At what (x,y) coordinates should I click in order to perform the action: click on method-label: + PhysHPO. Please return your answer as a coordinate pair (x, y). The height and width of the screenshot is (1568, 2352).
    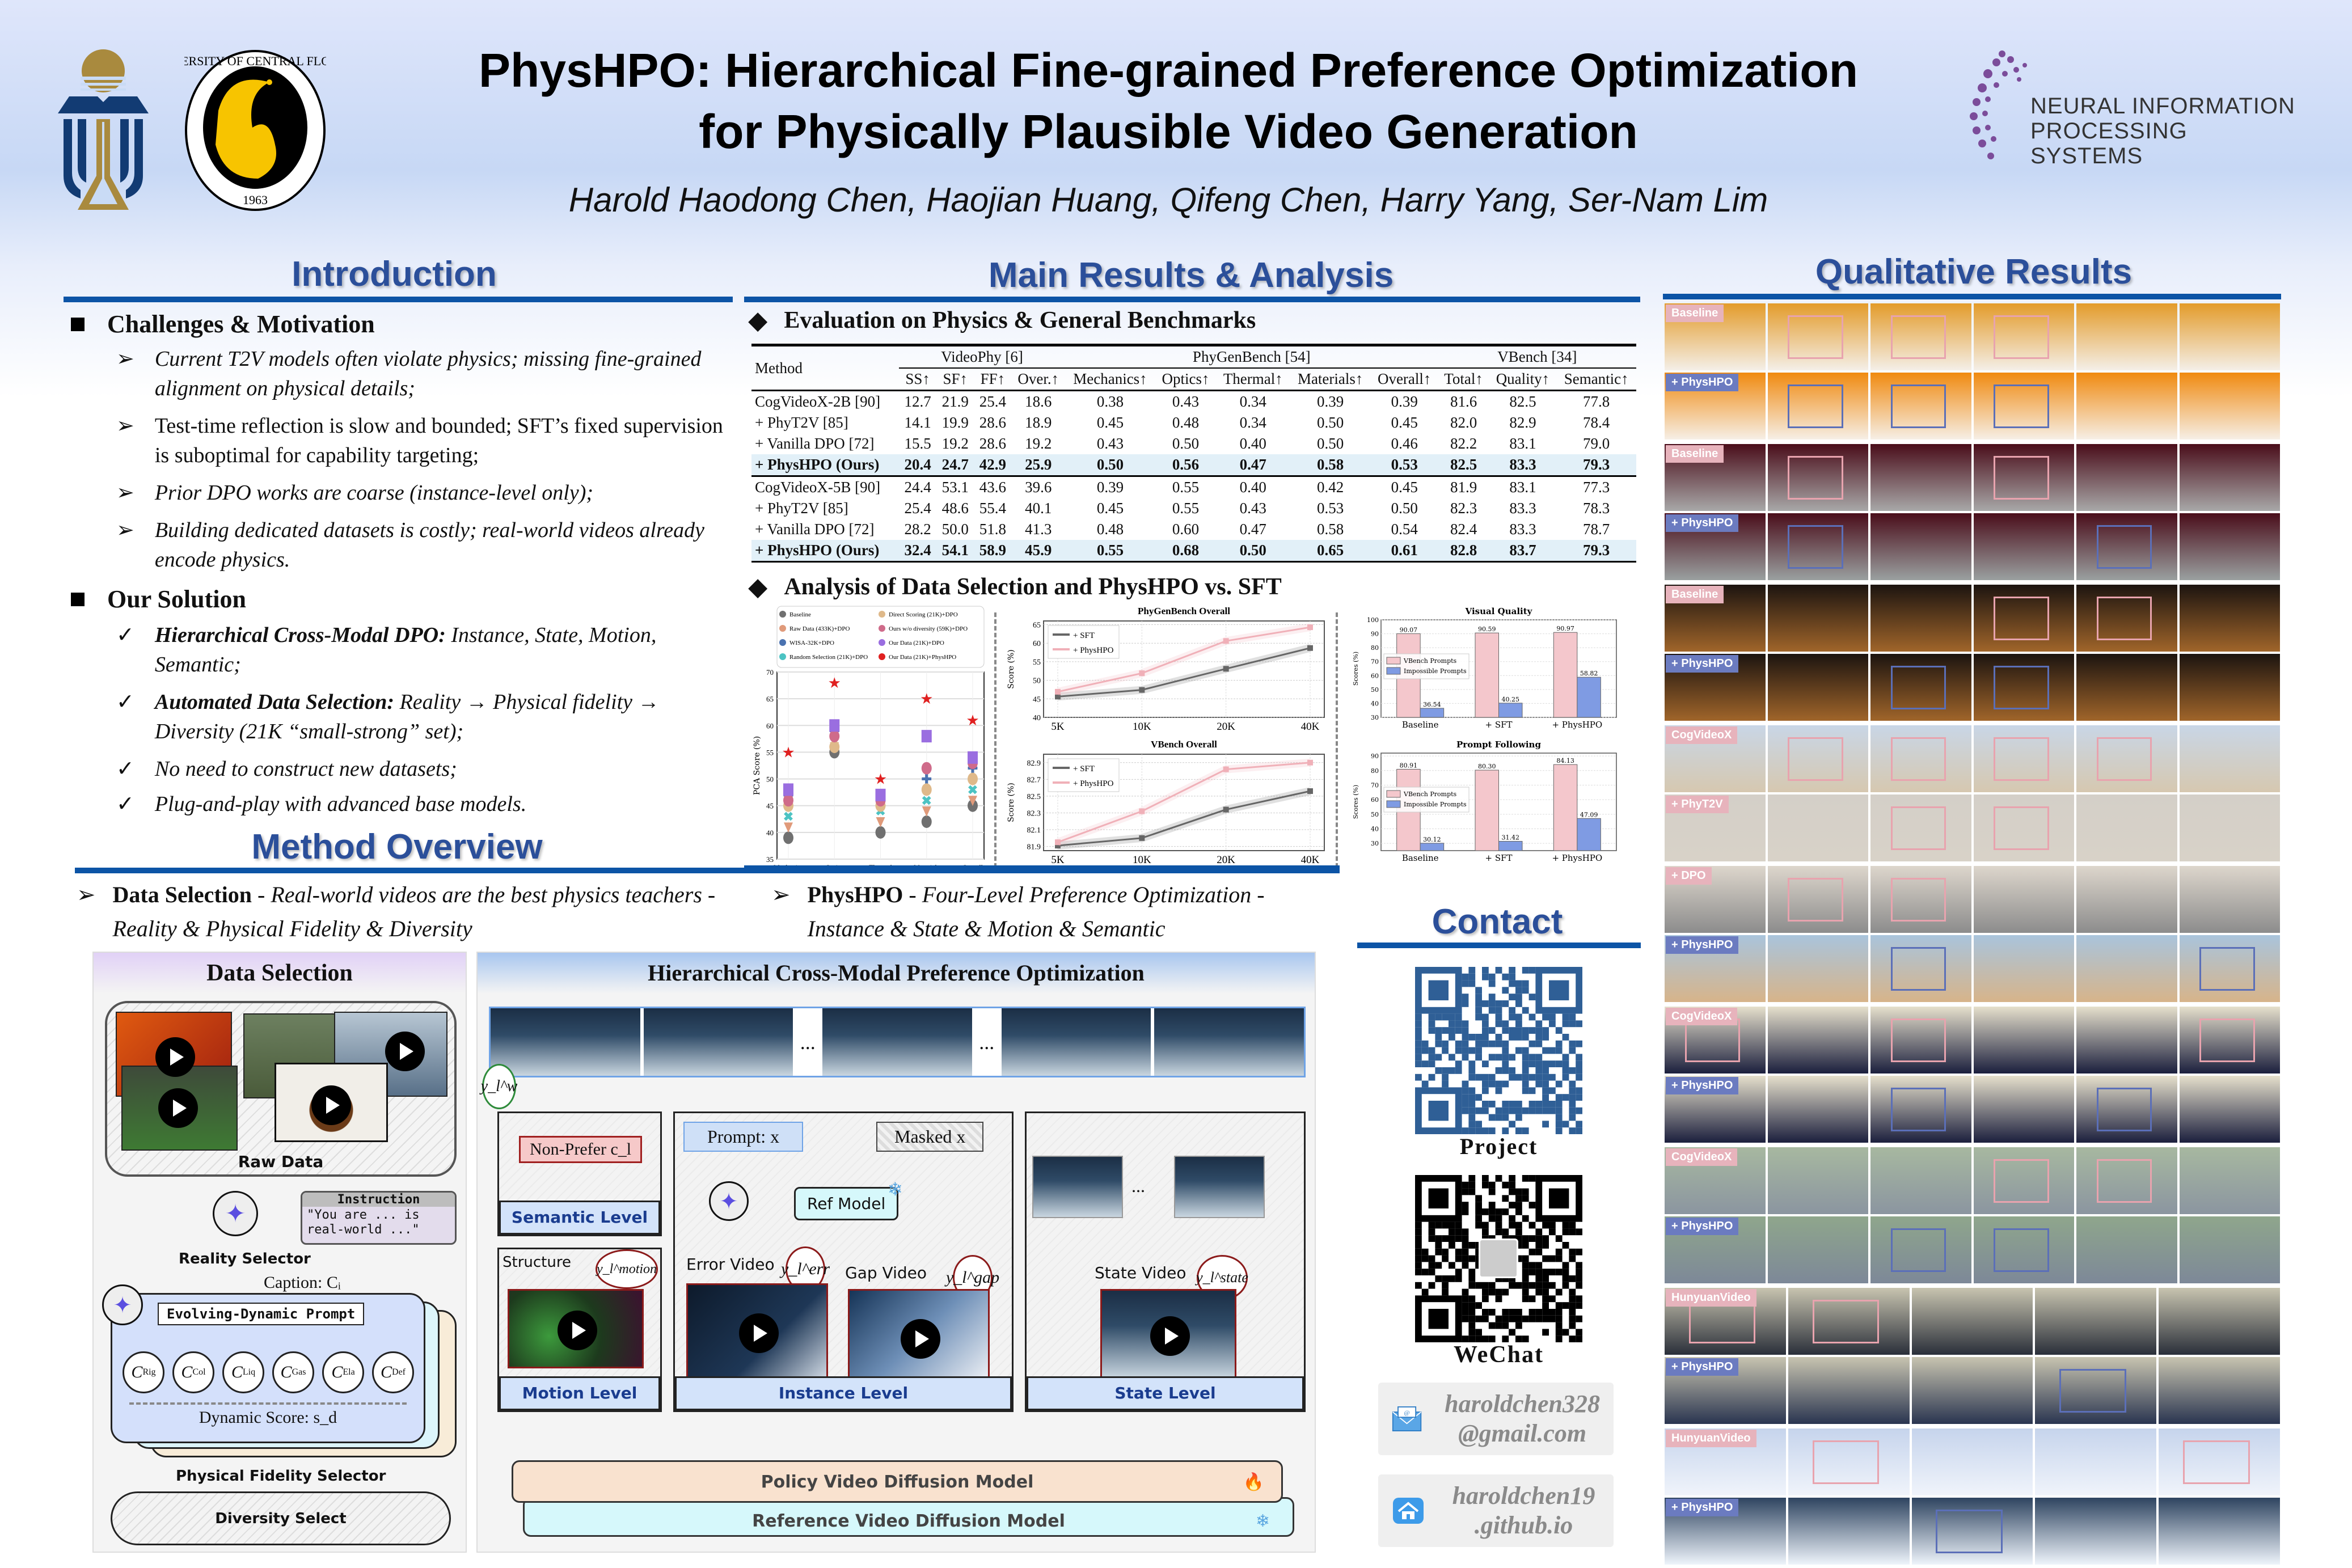
    Looking at the image, I should click on (1702, 383).